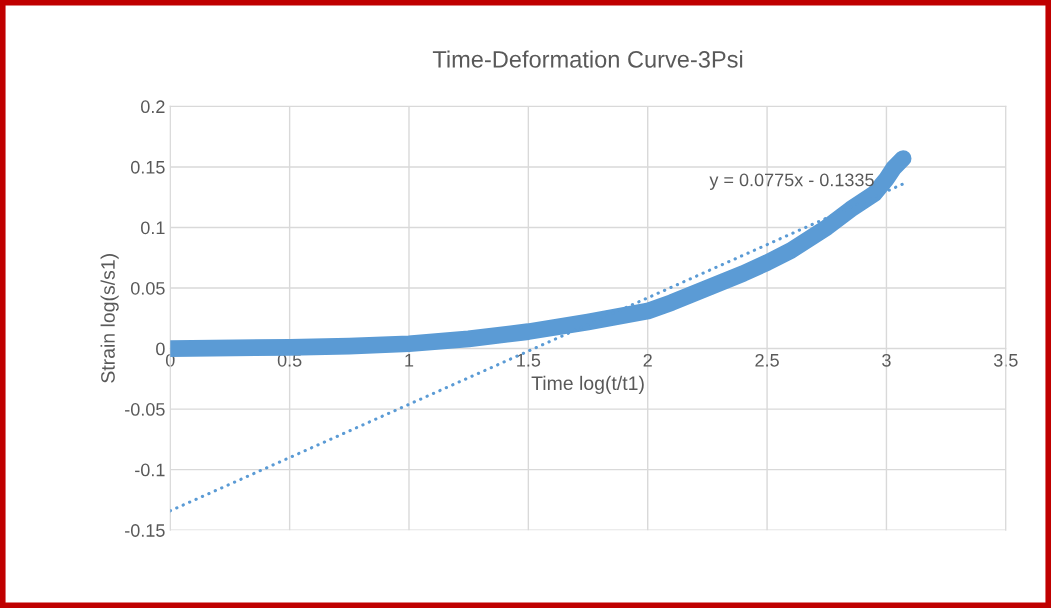 This screenshot has height=608, width=1051. Describe the element at coordinates (587, 384) in the screenshot. I see `x-axis-title: Time log(t/t1)` at that location.